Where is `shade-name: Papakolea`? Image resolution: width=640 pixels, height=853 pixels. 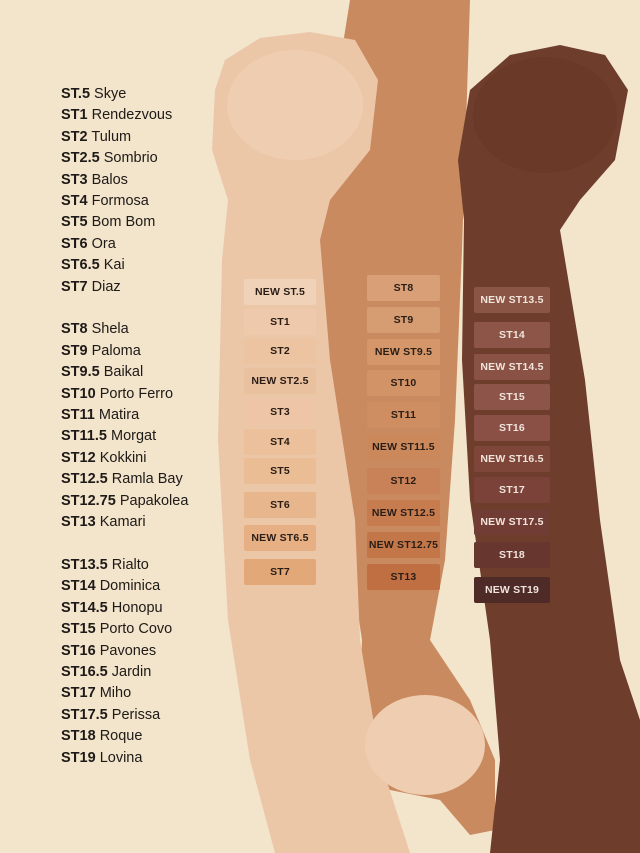 shade-name: Papakolea is located at coordinates (154, 500).